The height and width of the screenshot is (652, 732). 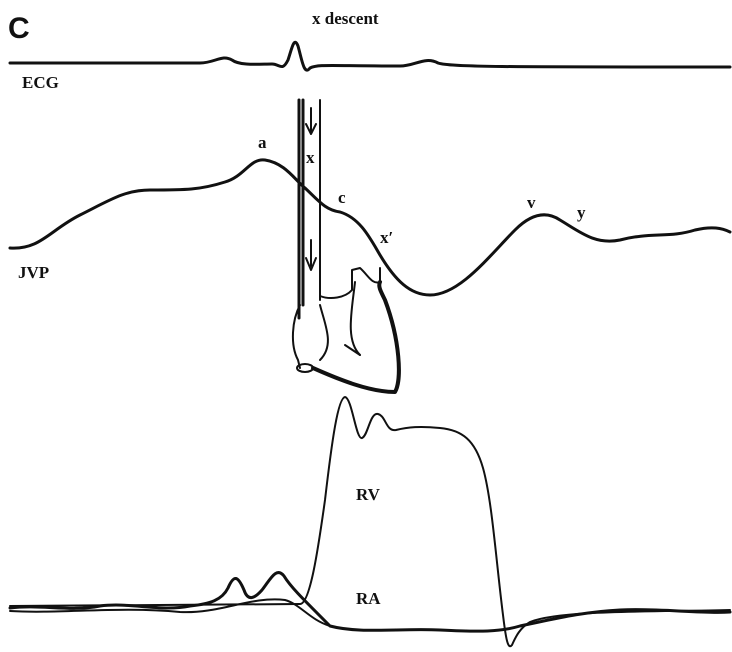 What do you see at coordinates (346, 246) in the screenshot?
I see `heart-sketch` at bounding box center [346, 246].